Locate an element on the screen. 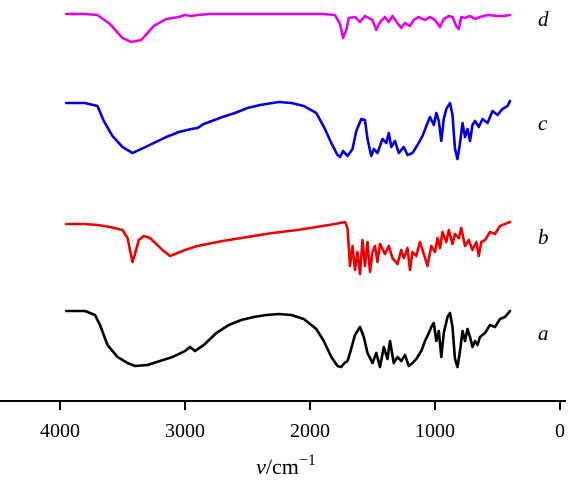 This screenshot has height=484, width=576. x-tick-label-1000: 1000 is located at coordinates (435, 431).